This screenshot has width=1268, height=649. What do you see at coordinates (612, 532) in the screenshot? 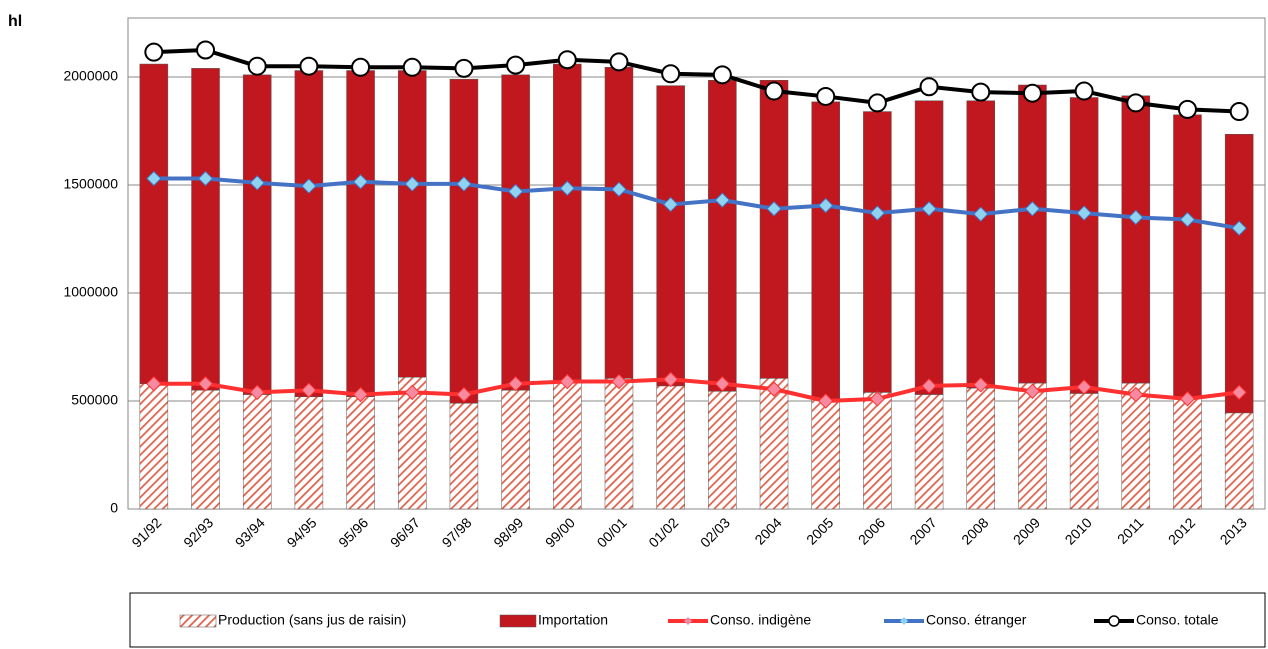
I see `x-tick-label: 00/01` at bounding box center [612, 532].